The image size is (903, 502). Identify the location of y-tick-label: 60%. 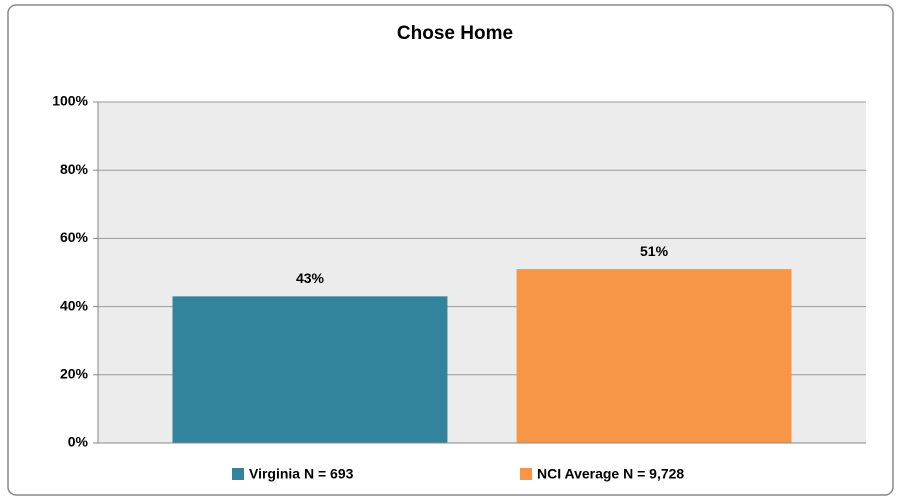
(74, 237).